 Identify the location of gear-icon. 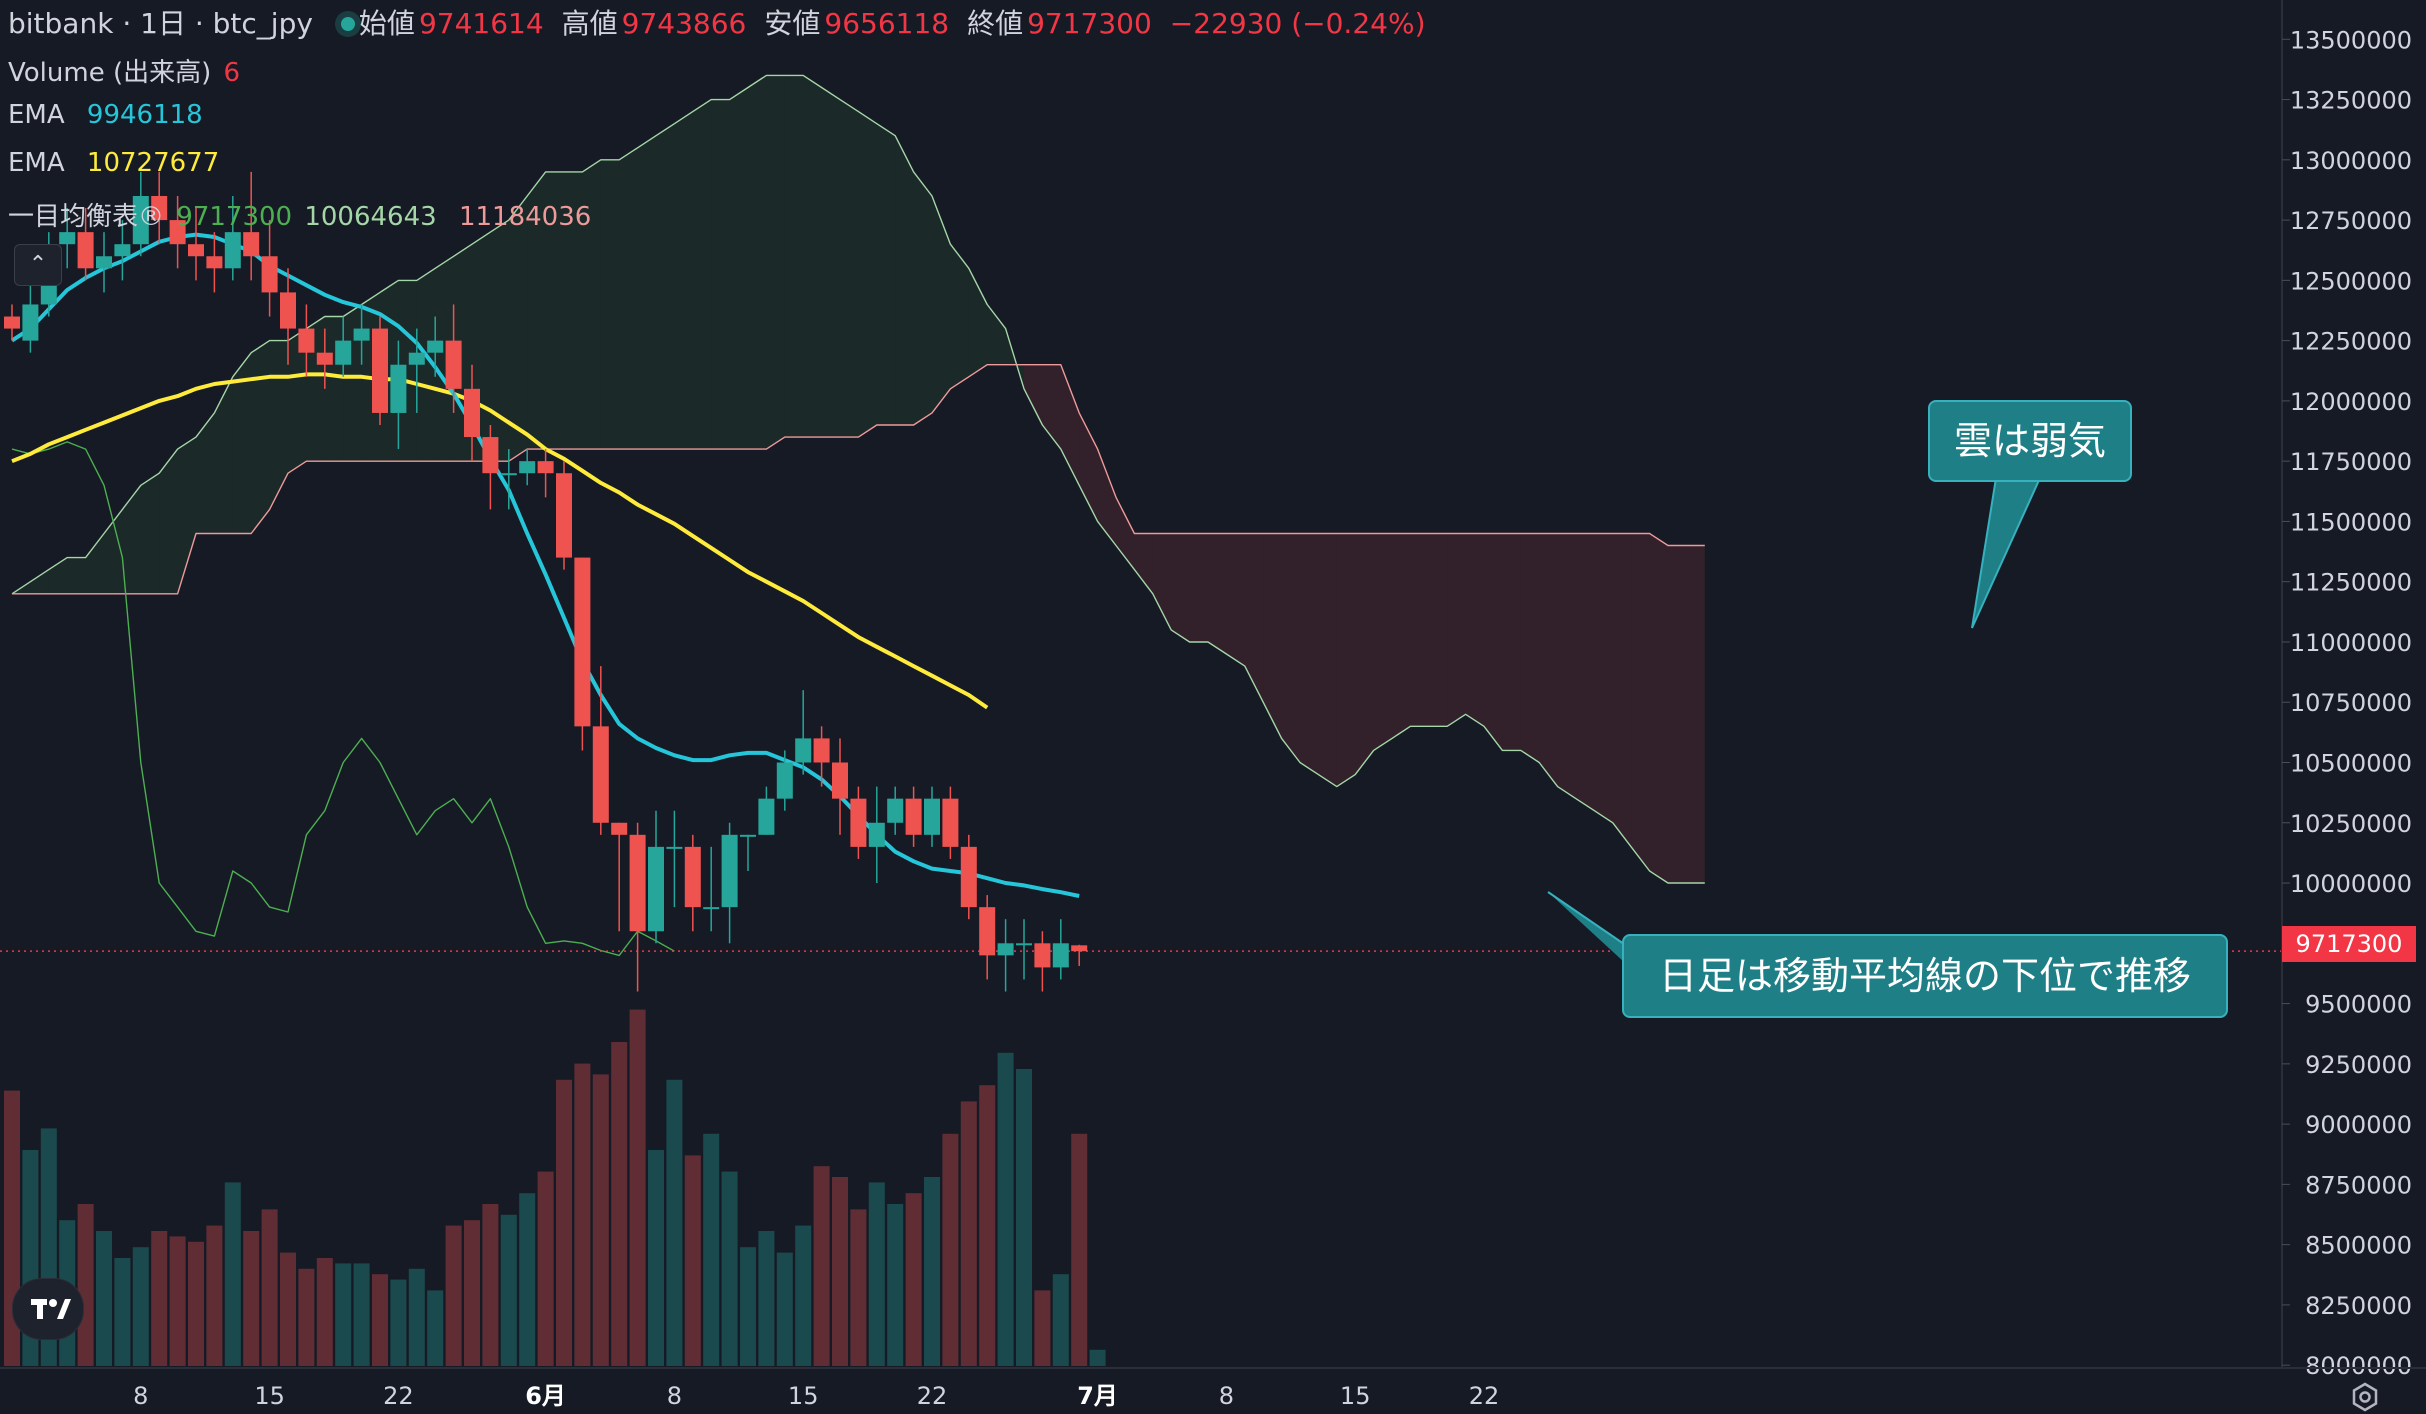
(2365, 1397).